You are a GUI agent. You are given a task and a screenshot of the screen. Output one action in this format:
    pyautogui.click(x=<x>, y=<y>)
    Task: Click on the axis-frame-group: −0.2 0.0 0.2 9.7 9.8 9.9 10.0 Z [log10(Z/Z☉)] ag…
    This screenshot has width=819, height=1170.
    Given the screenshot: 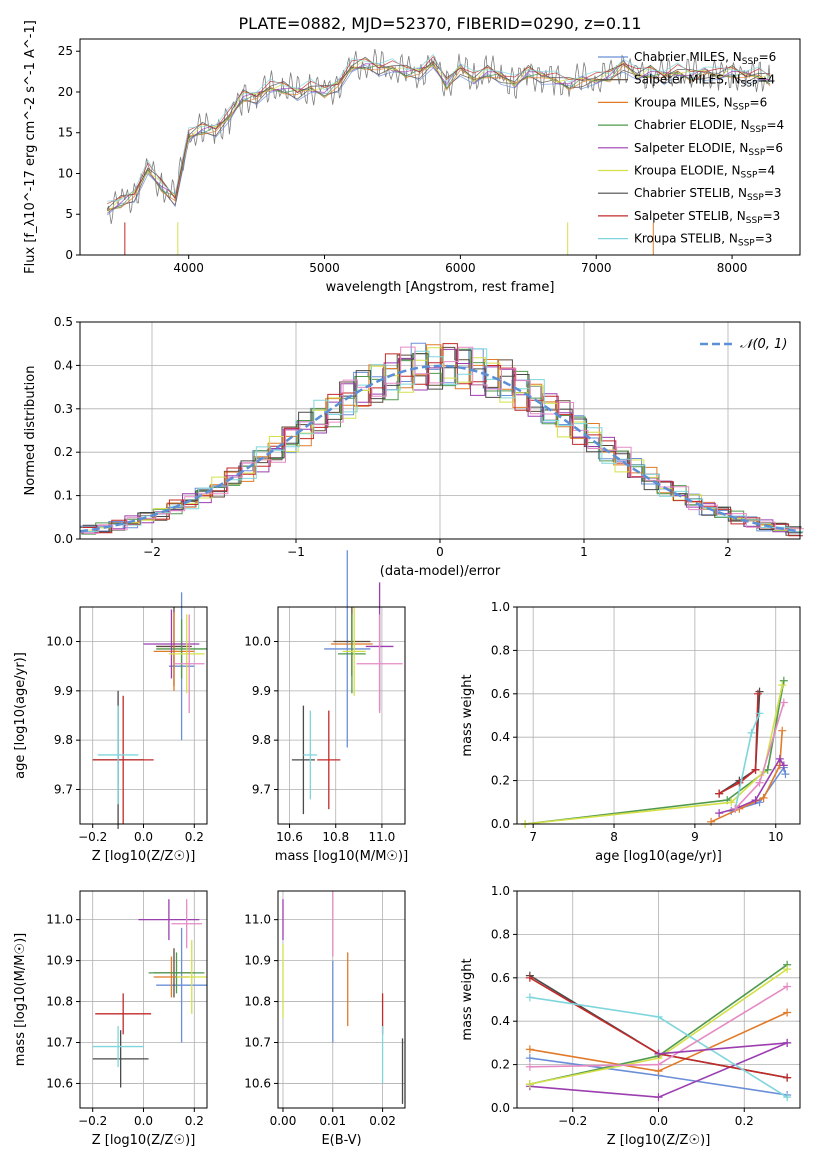 What is the action you would take?
    pyautogui.click(x=110, y=735)
    